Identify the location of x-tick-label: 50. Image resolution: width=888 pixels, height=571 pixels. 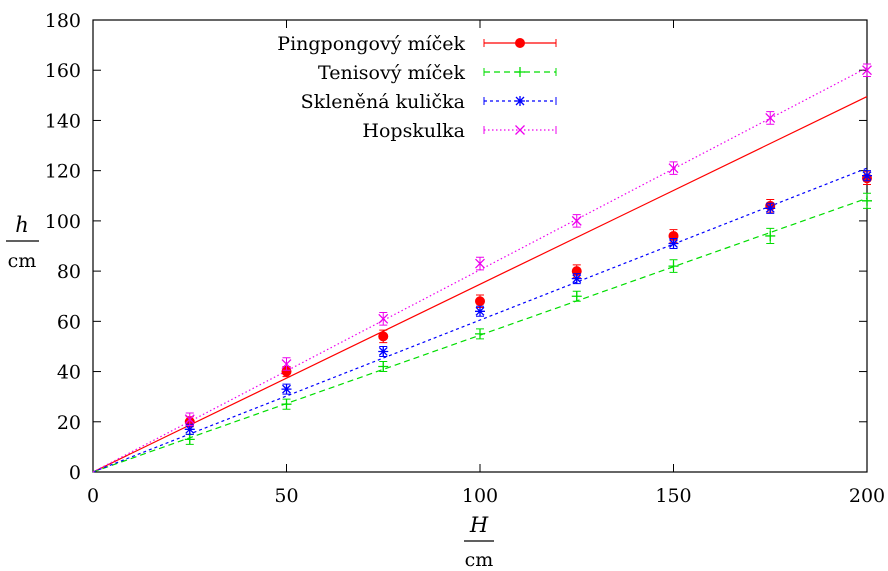
(286, 496).